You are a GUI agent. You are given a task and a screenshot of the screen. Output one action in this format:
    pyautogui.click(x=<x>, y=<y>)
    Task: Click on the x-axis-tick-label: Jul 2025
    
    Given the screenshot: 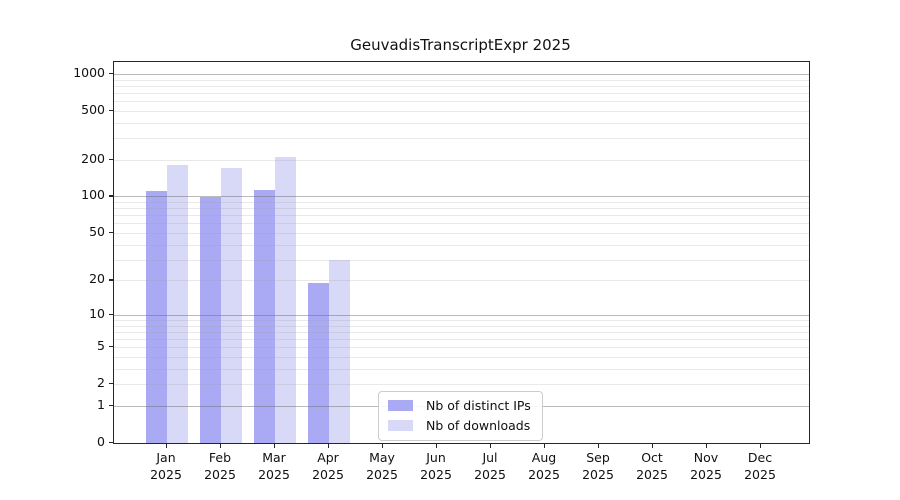 What is the action you would take?
    pyautogui.click(x=490, y=466)
    